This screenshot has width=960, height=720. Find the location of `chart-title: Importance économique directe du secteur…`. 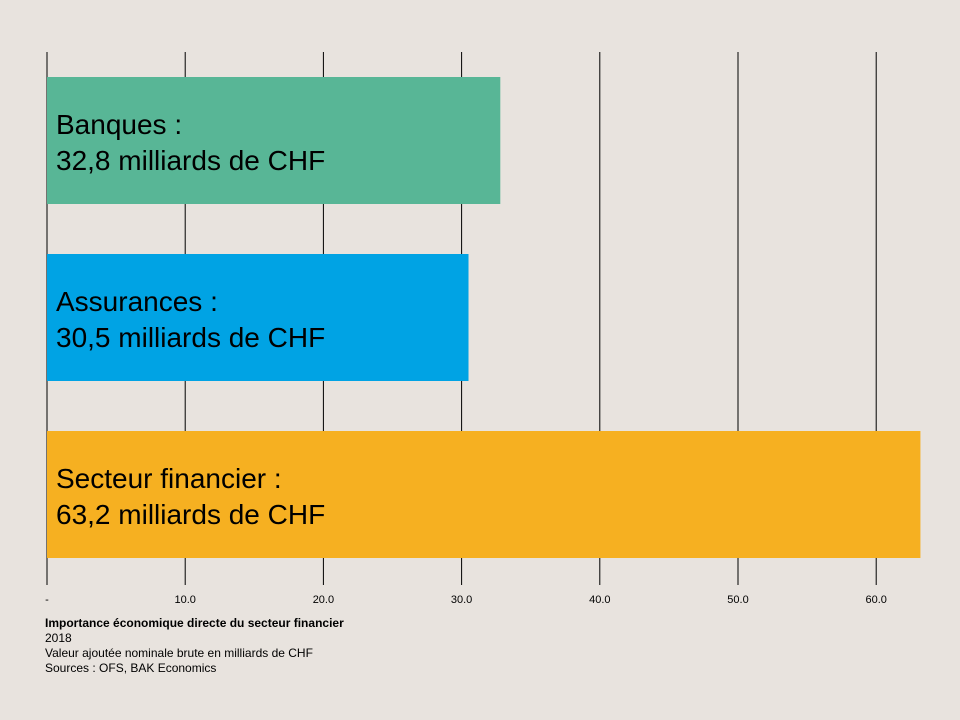

chart-title: Importance économique directe du secteur… is located at coordinates (194, 623).